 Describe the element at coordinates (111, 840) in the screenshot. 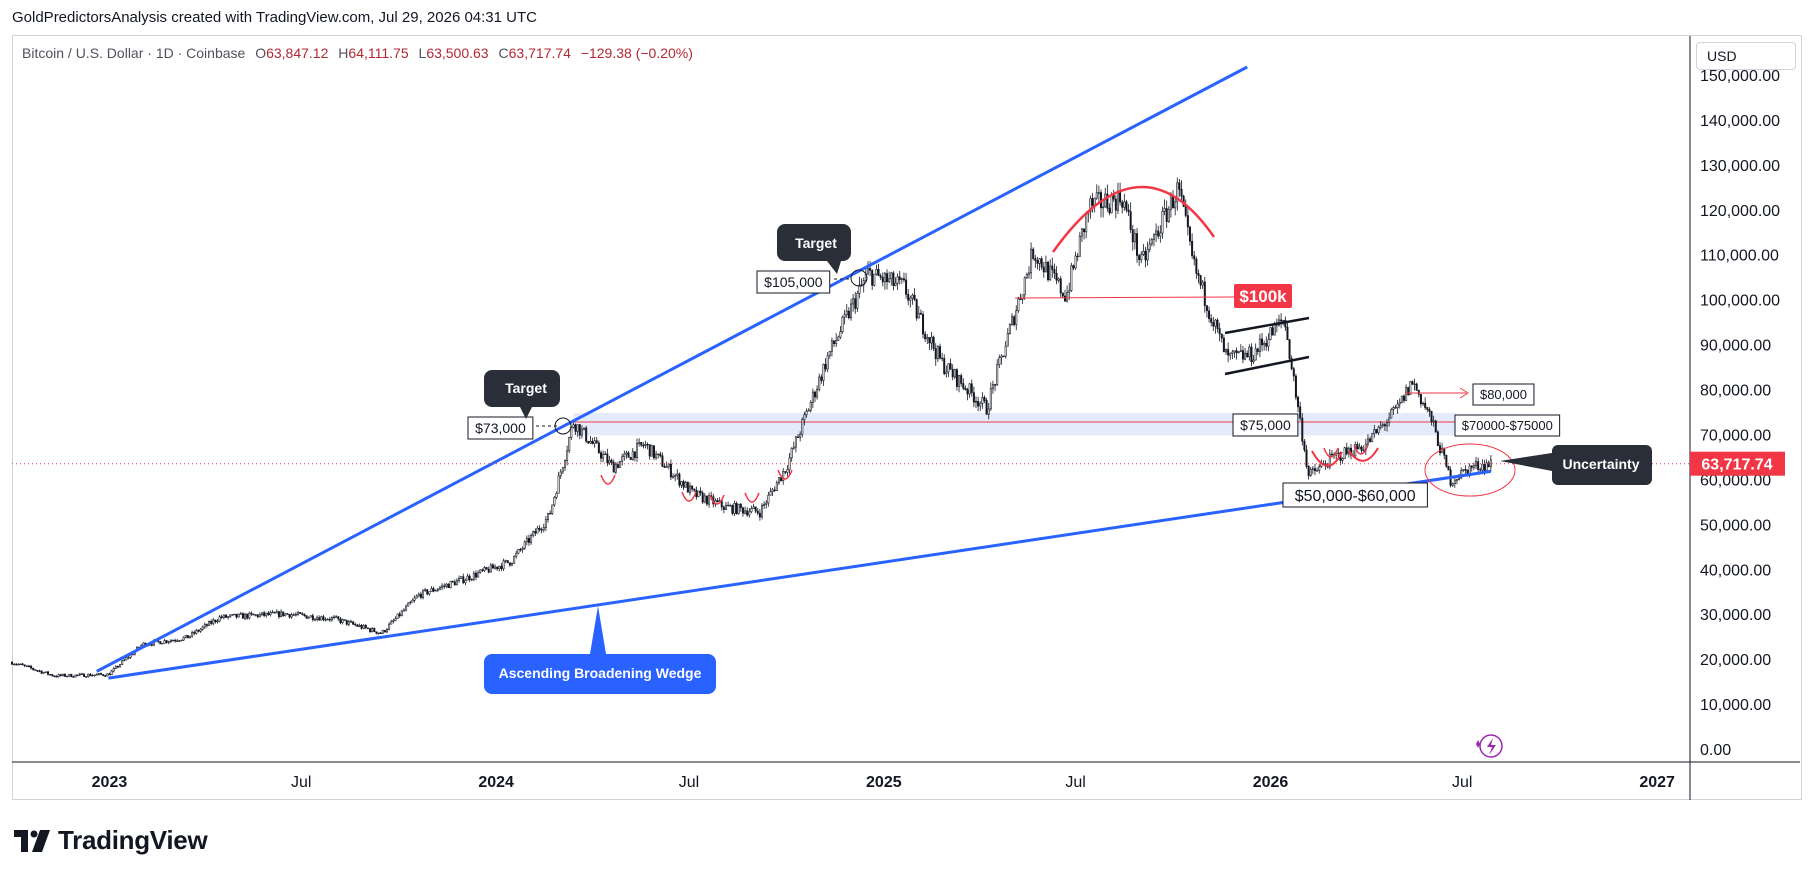

I see `tradingview-logo: TradingView` at that location.